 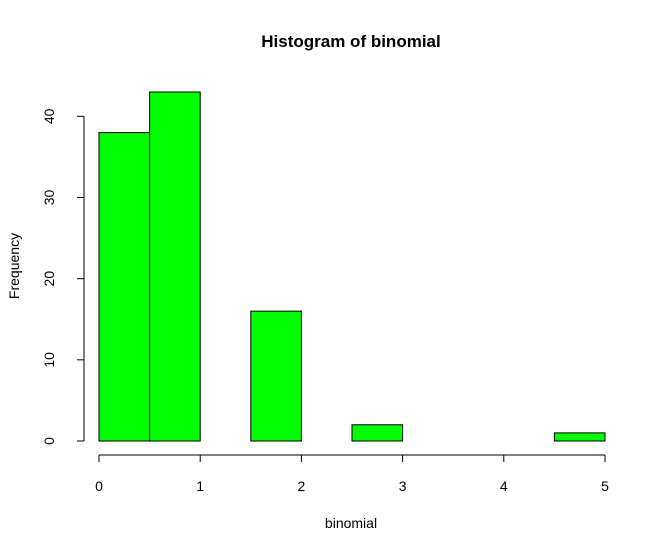 I want to click on y-tick-label-1: 10, so click(x=49, y=360).